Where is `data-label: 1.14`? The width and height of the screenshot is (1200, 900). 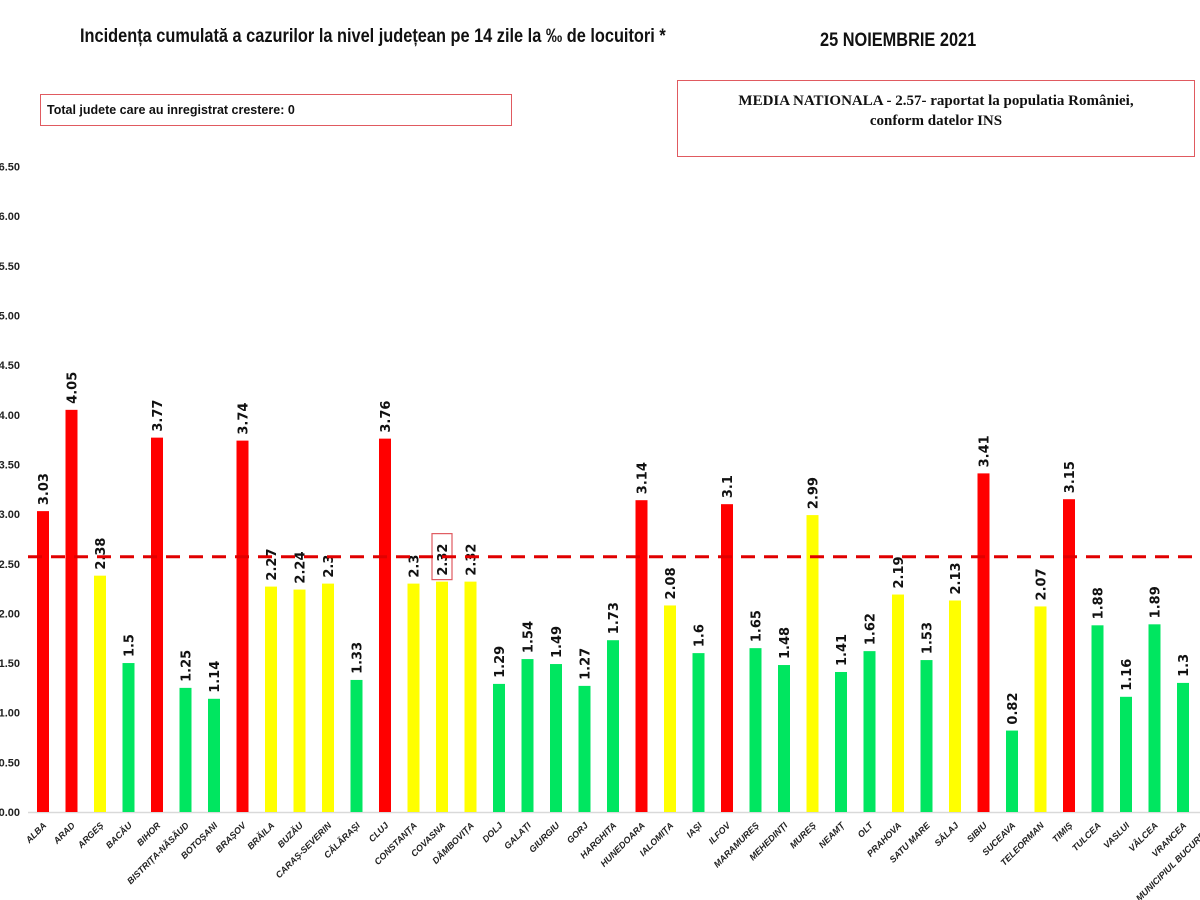 data-label: 1.14 is located at coordinates (215, 677).